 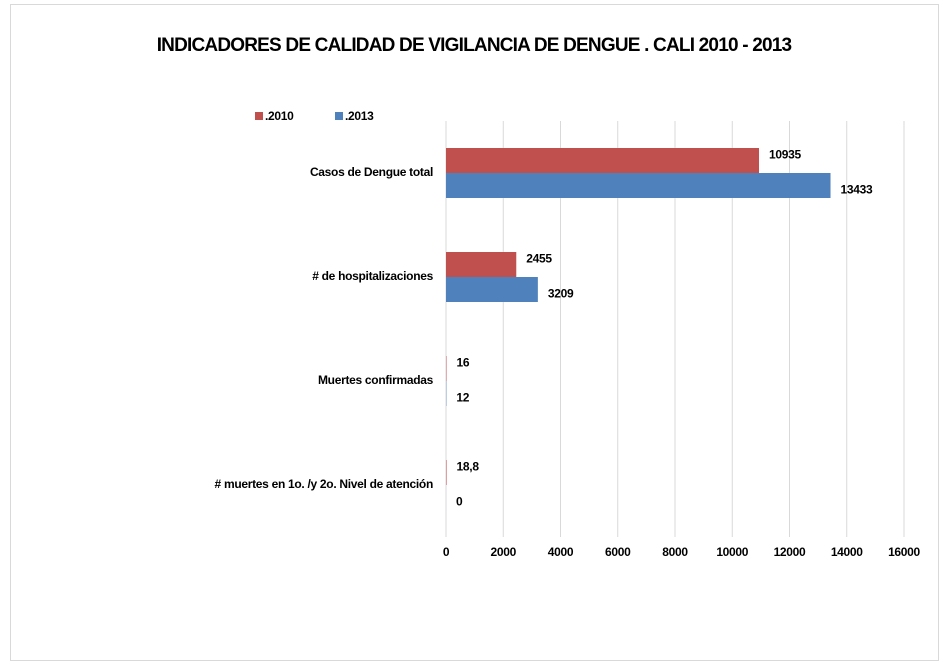 I want to click on x-tick-label: 10000, so click(x=732, y=552).